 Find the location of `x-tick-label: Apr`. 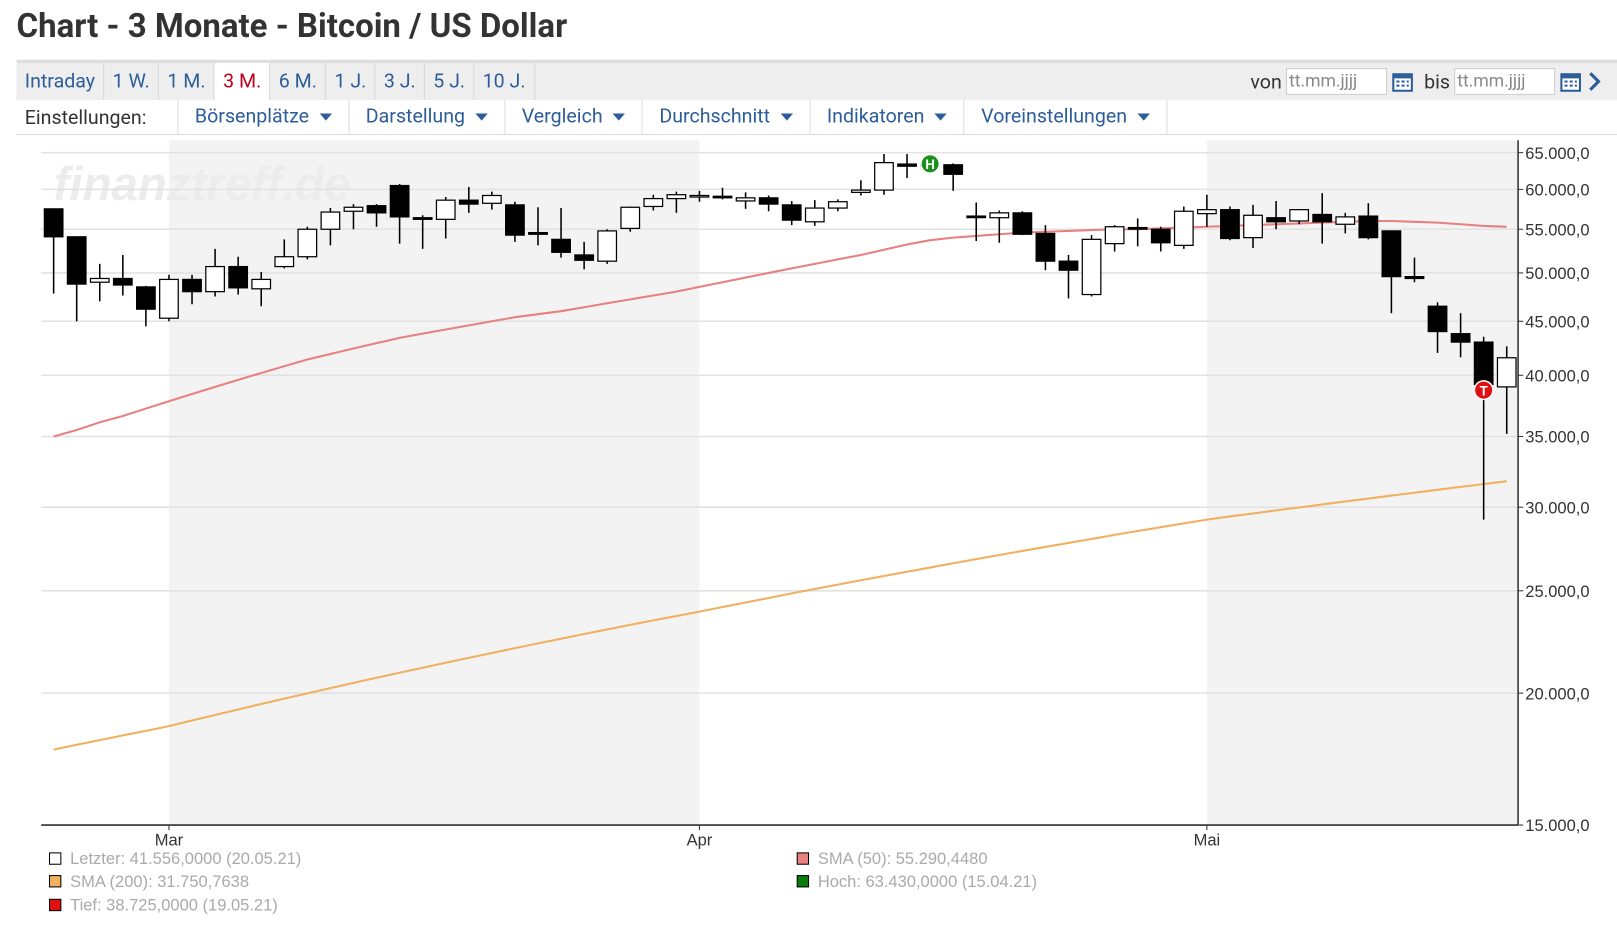

x-tick-label: Apr is located at coordinates (700, 841).